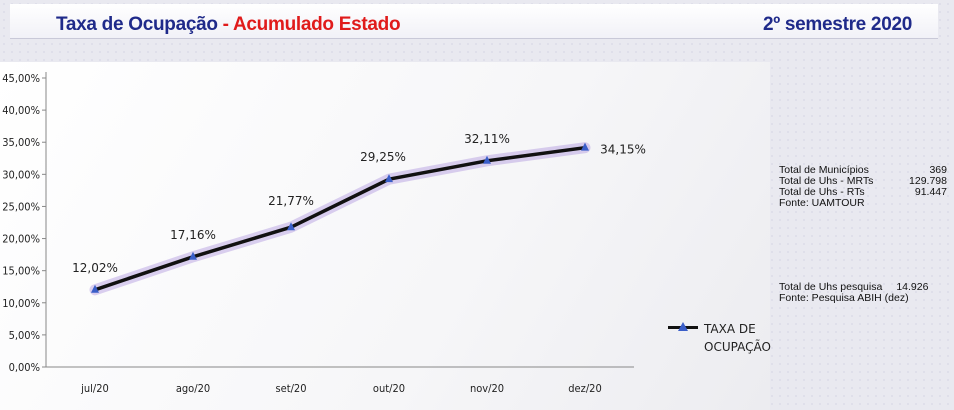 This screenshot has width=954, height=410. I want to click on info-row: Total de Uhs - RTs 91.447, so click(863, 192).